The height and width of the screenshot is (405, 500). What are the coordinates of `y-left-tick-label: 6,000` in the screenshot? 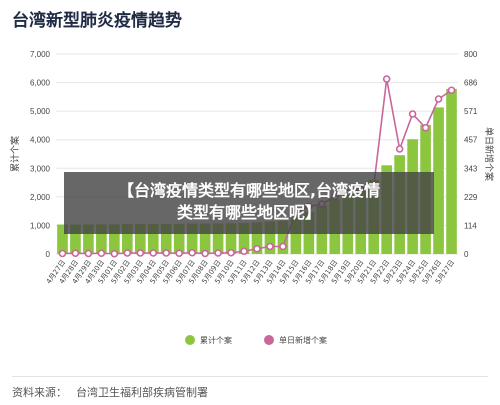 It's located at (40, 83).